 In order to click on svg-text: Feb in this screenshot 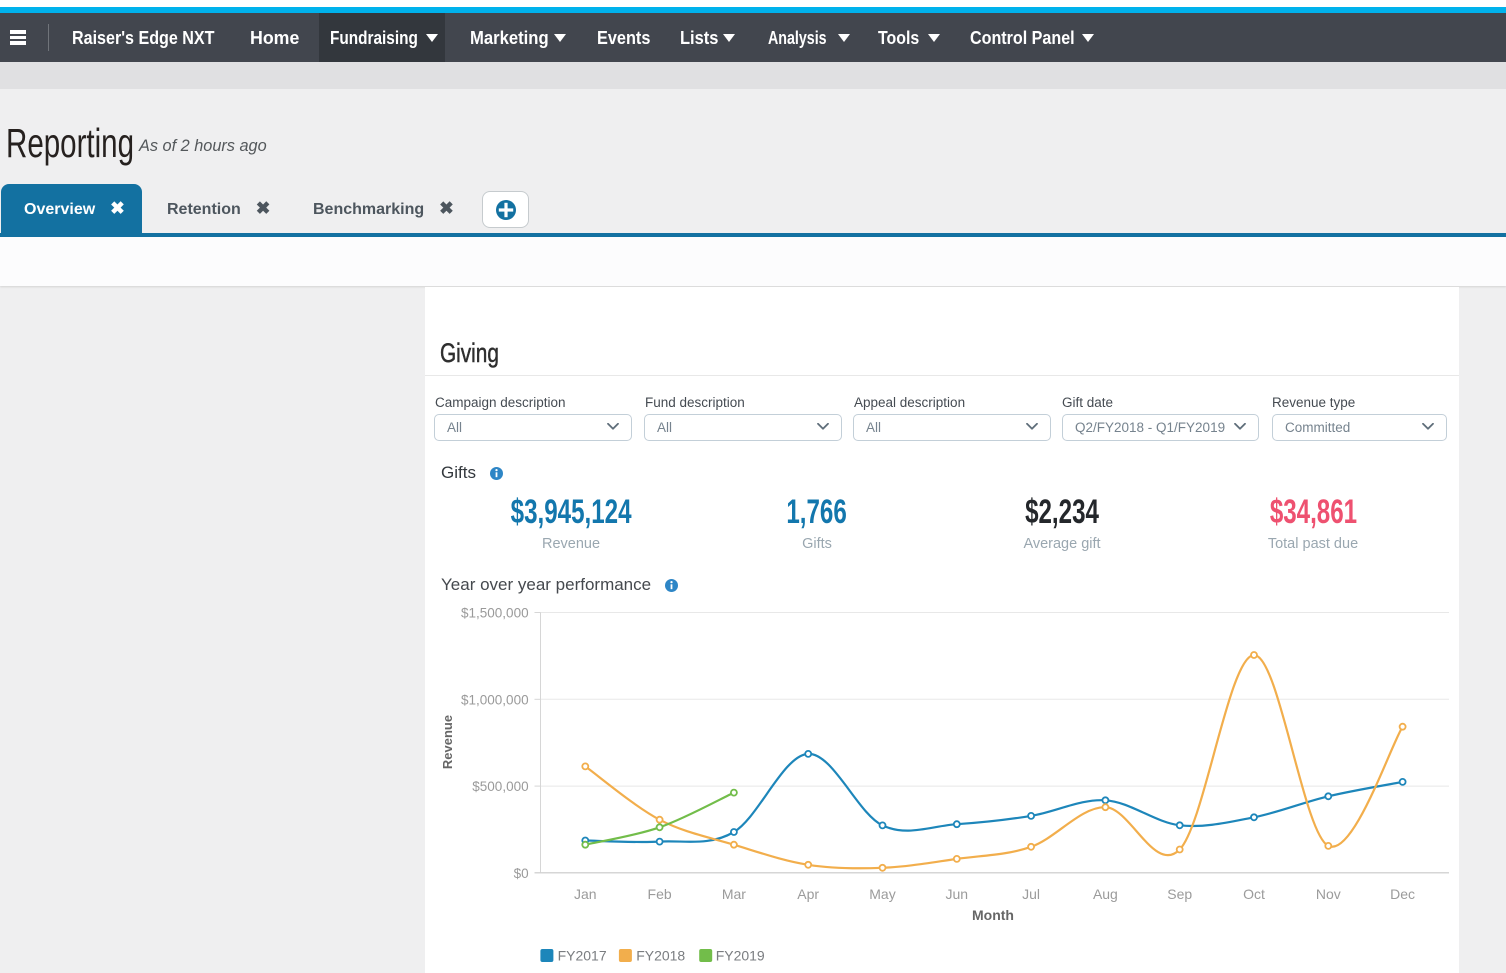, I will do `click(660, 894)`.